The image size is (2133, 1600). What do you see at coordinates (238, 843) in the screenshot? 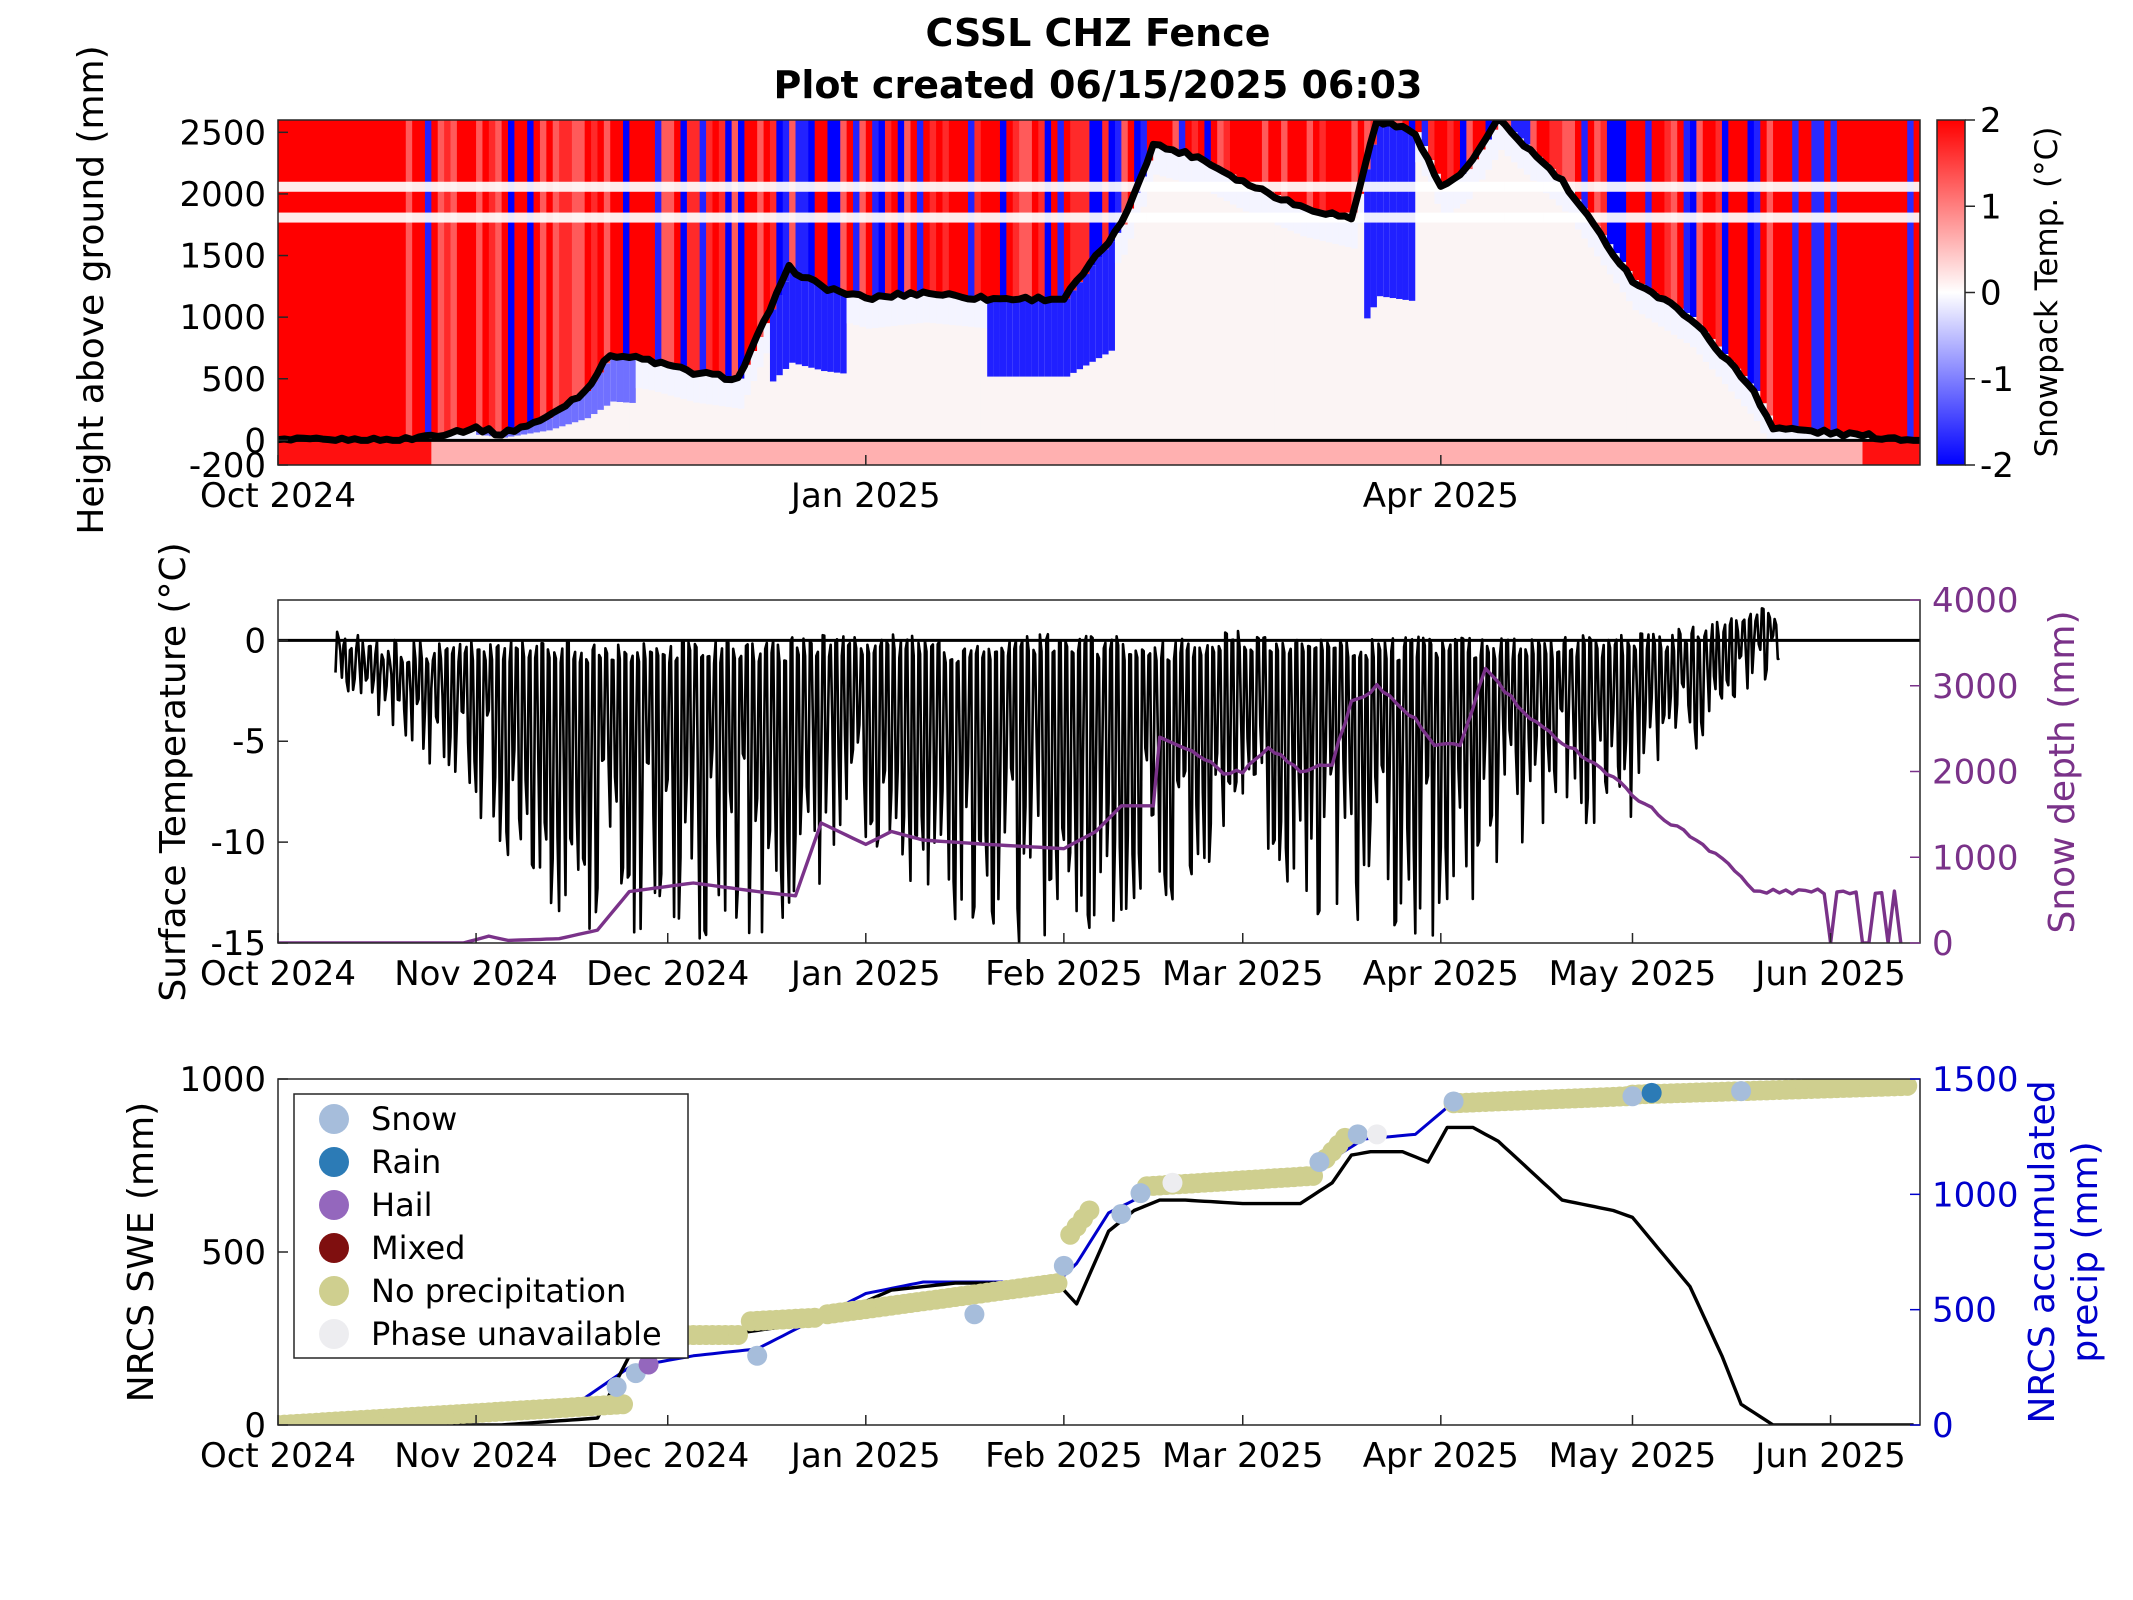
I see `temp-y-tick-label: -10` at bounding box center [238, 843].